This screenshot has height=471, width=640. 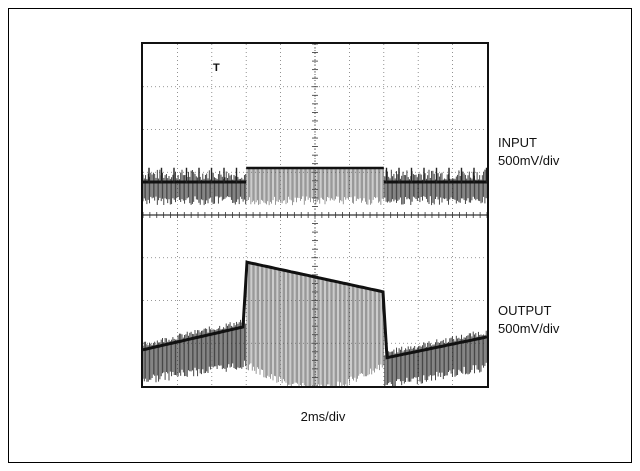 What do you see at coordinates (528, 320) in the screenshot?
I see `output-channel-label: OUTPUT 500mV/div` at bounding box center [528, 320].